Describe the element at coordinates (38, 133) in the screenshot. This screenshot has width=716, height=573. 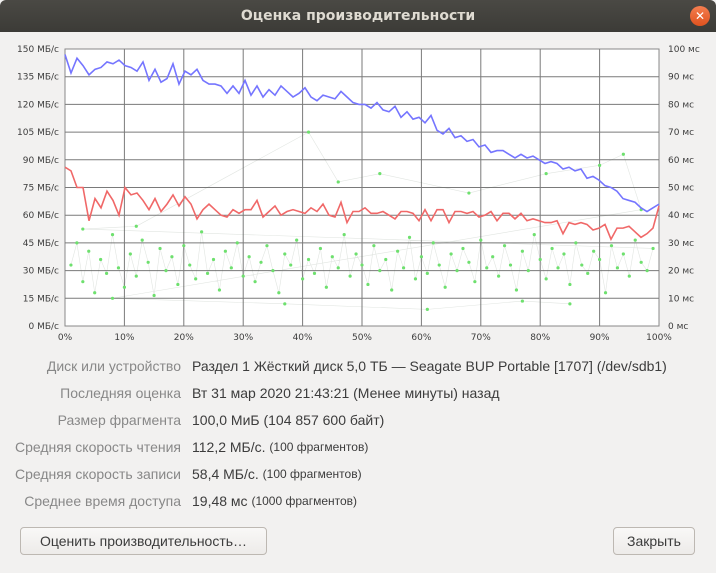
I see `left-tick-label: 105 МБ/с` at that location.